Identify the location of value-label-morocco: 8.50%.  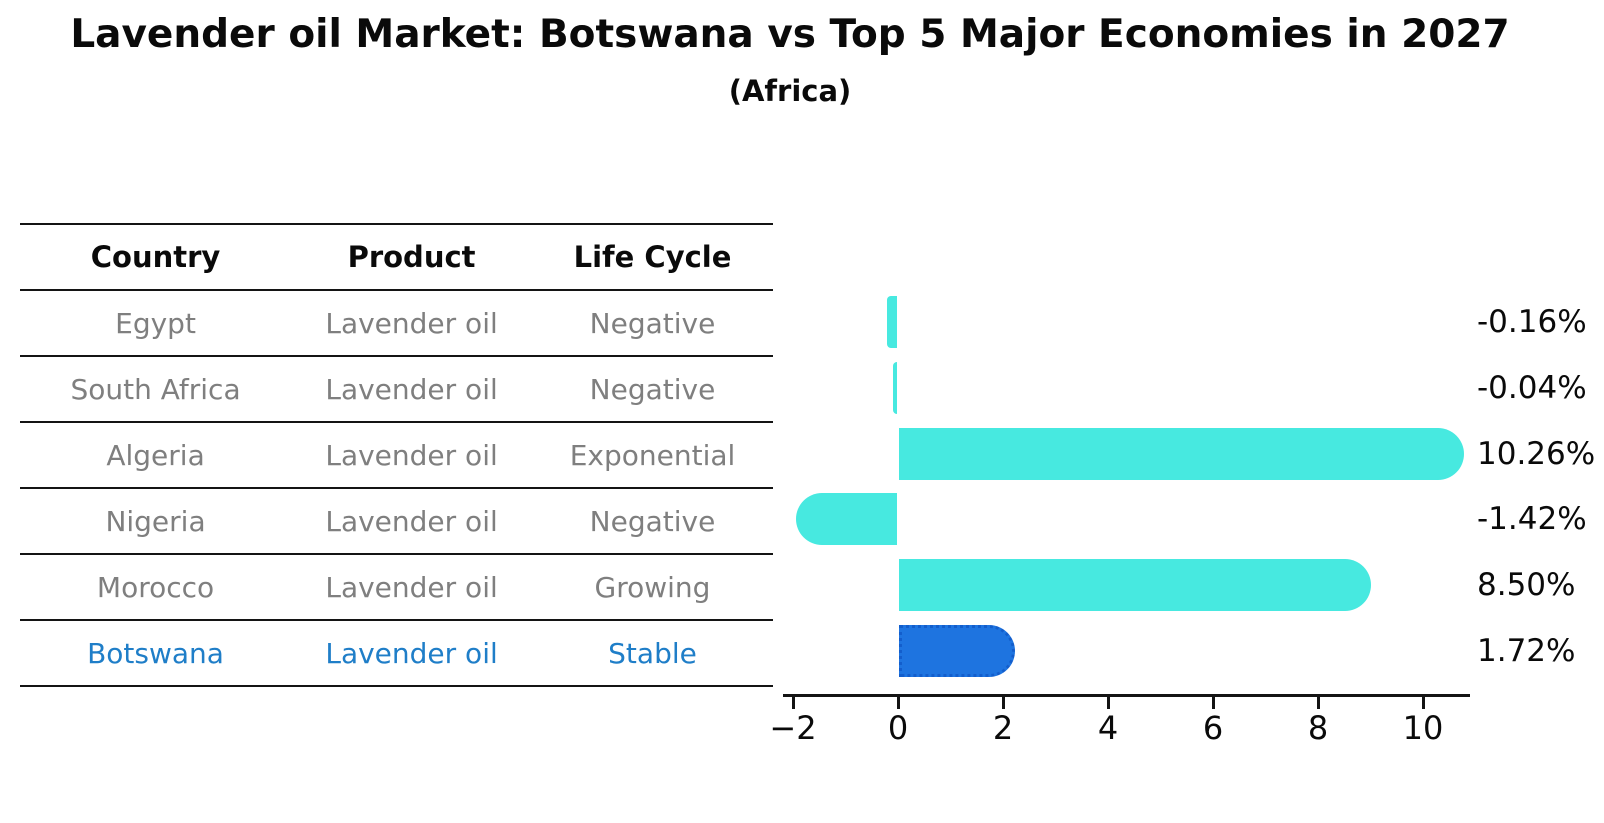
(1526, 585).